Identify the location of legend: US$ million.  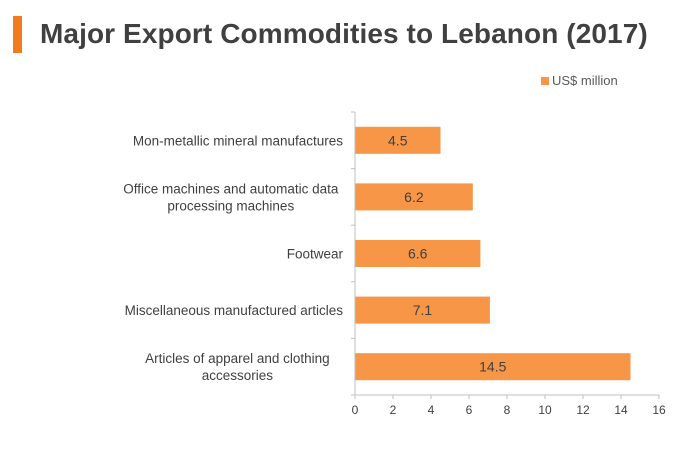
(579, 80).